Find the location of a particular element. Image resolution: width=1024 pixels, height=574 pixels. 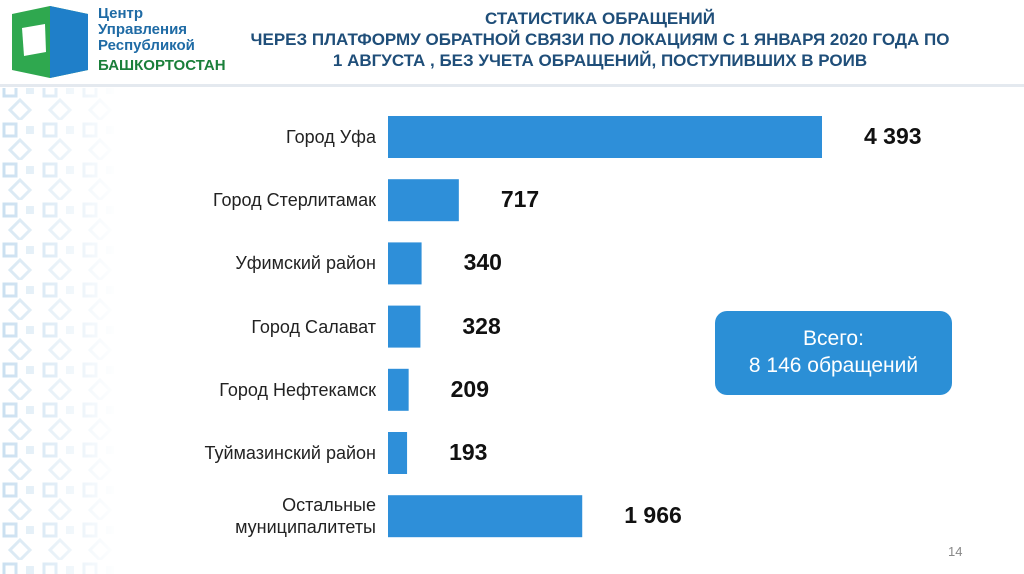

category-label: Остальные муниципалитеты is located at coordinates (305, 516).